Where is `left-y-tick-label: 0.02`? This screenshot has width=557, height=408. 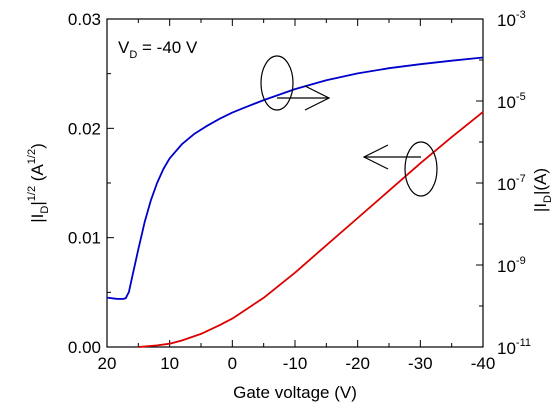
left-y-tick-label: 0.02 is located at coordinates (84, 128).